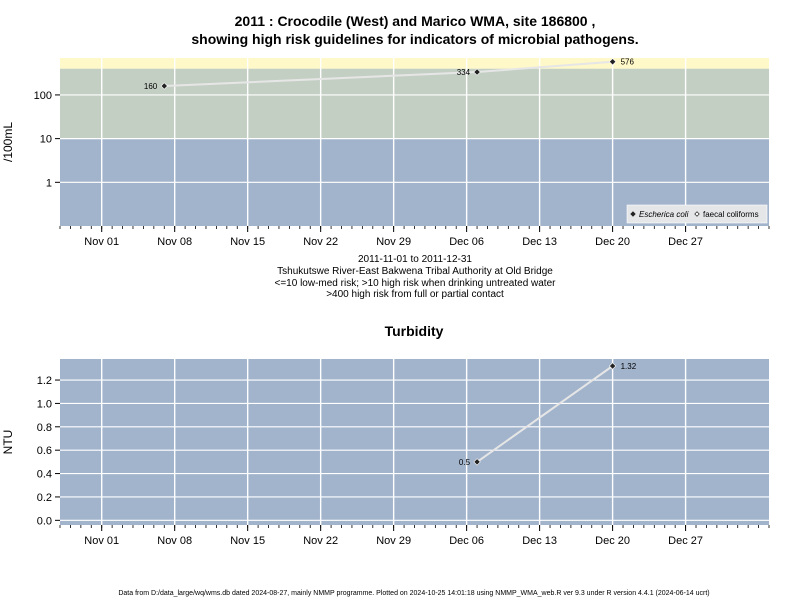 This screenshot has width=800, height=600. What do you see at coordinates (393, 541) in the screenshot?
I see `chart2-x-tick-label-4: Nov 29` at bounding box center [393, 541].